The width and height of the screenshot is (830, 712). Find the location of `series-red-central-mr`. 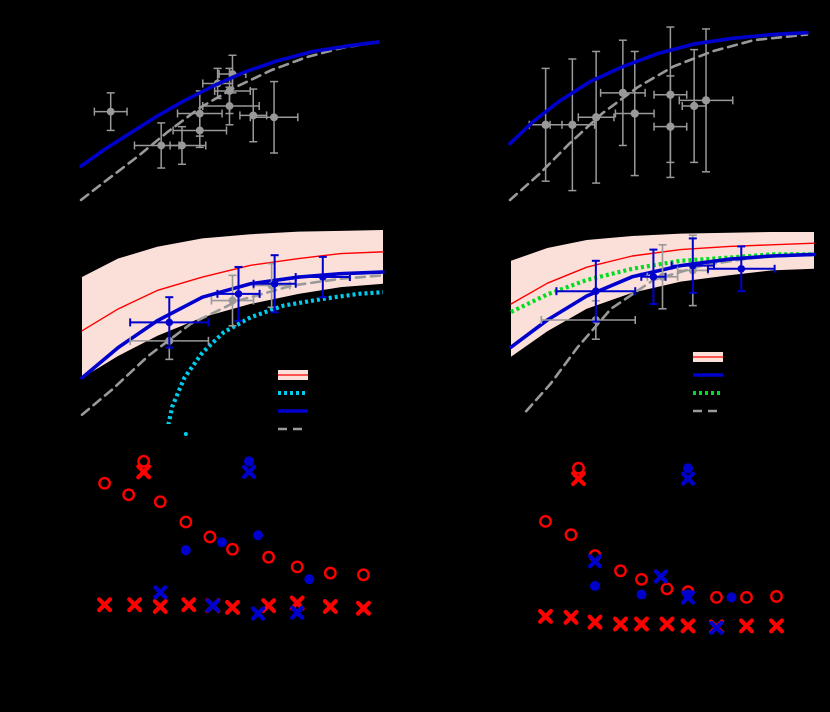

series-red-central-mr is located at coordinates (662, 273).